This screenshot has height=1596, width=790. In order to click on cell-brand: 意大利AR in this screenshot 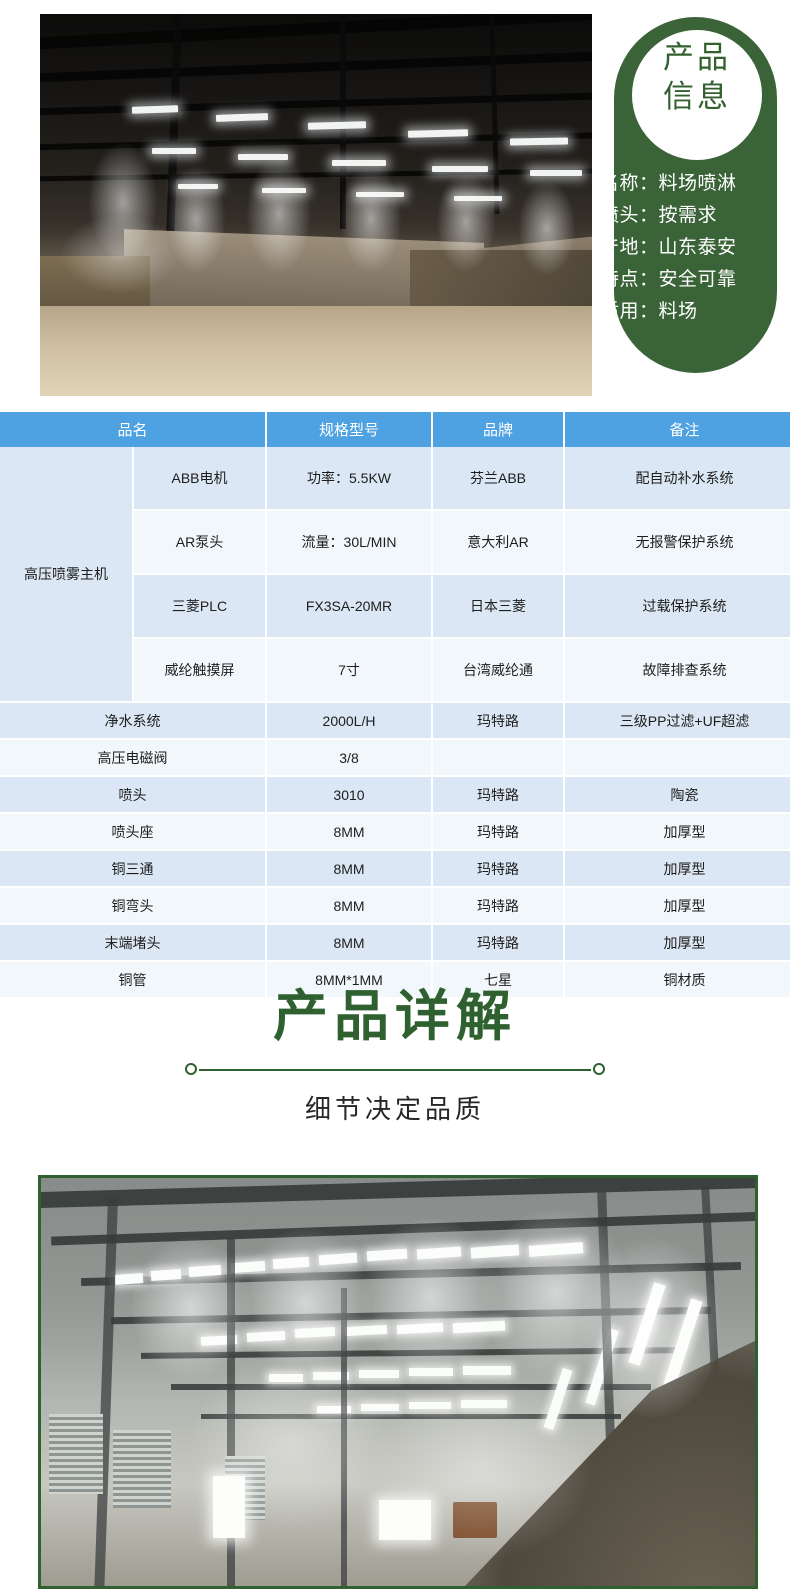, I will do `click(498, 542)`.